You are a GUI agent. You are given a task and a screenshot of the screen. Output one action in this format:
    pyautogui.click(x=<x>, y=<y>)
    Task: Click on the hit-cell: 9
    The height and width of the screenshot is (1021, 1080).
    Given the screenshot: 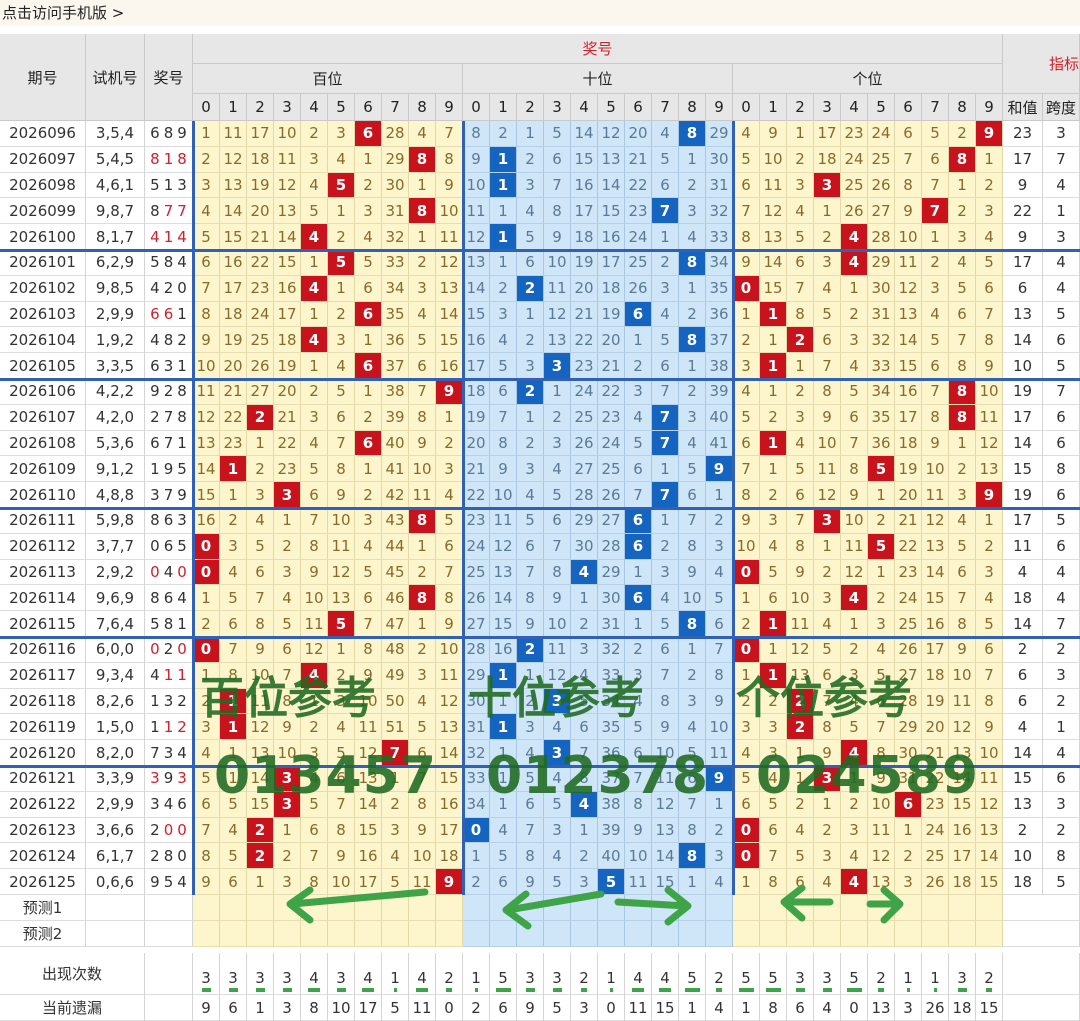 What is the action you would take?
    pyautogui.click(x=719, y=469)
    